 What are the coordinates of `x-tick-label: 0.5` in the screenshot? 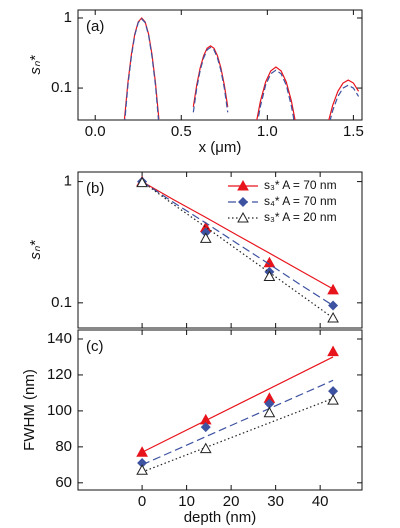 It's located at (181, 131).